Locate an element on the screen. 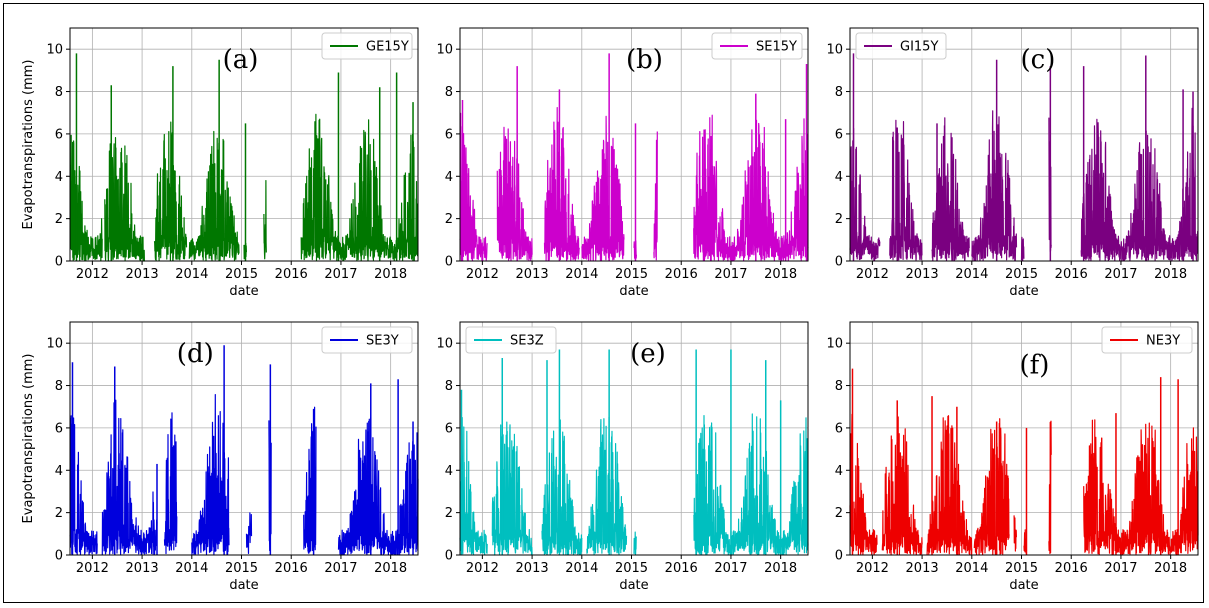  grid is located at coordinates (244, 439).